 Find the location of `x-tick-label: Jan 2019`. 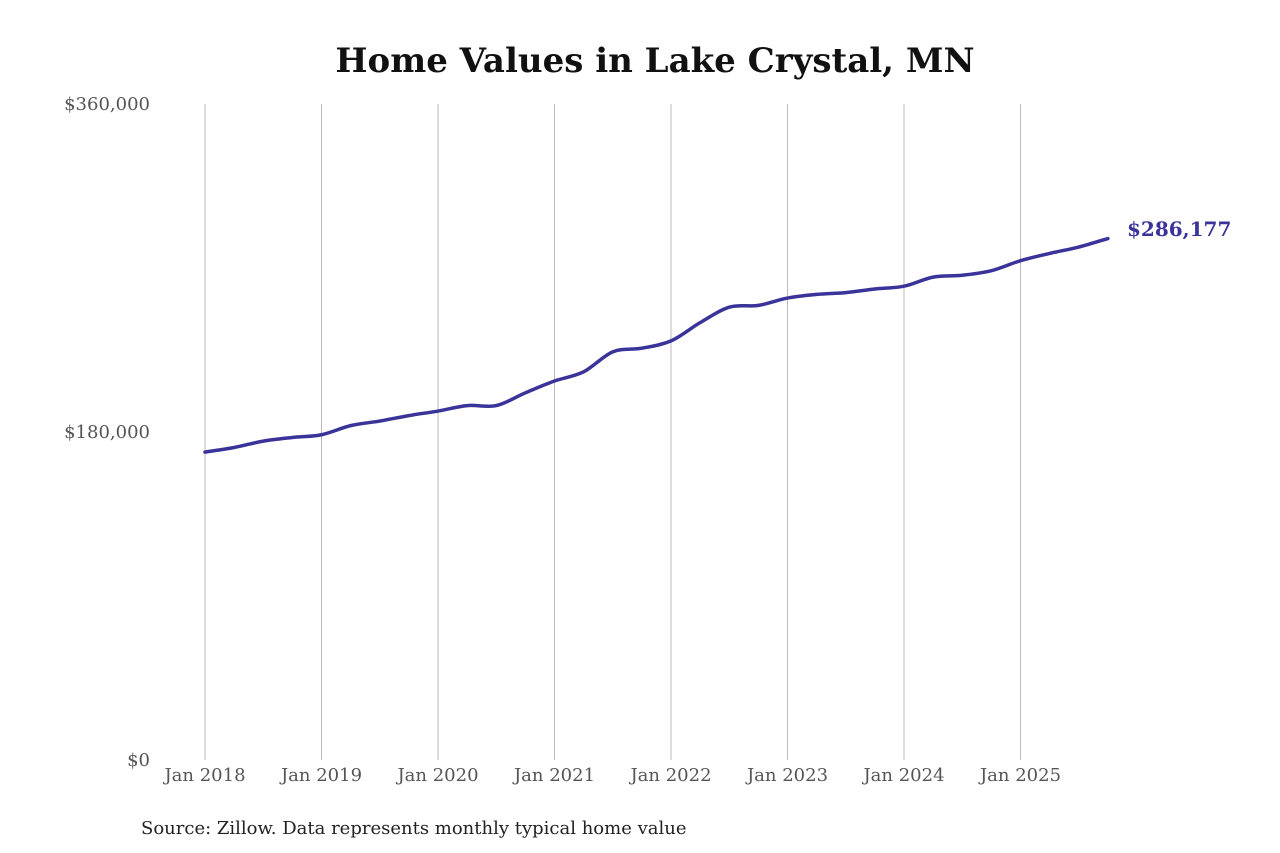

x-tick-label: Jan 2019 is located at coordinates (320, 775).